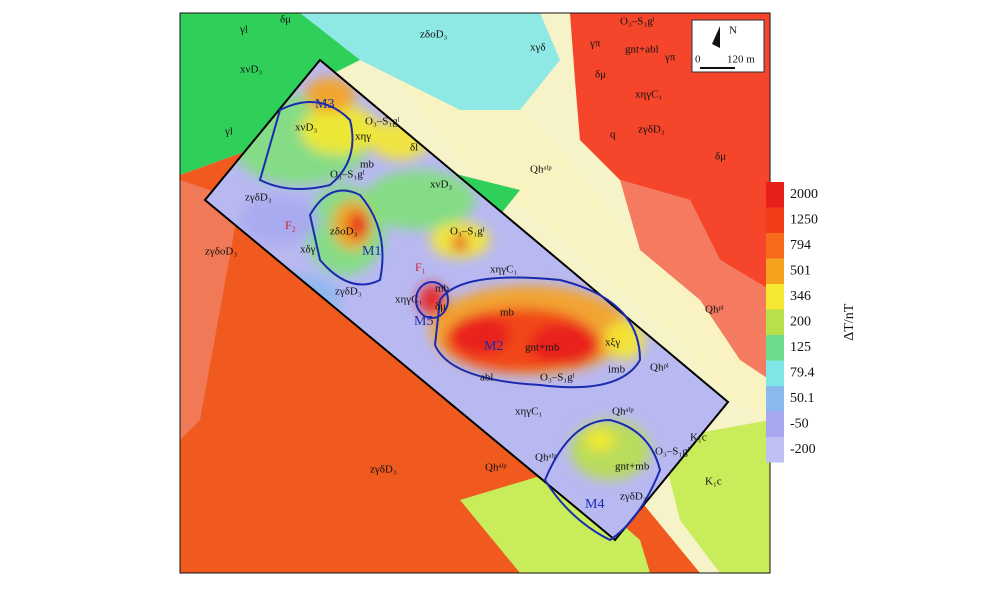 Image resolution: width=1000 pixels, height=593 pixels. I want to click on zone-label: M3, so click(324, 104).